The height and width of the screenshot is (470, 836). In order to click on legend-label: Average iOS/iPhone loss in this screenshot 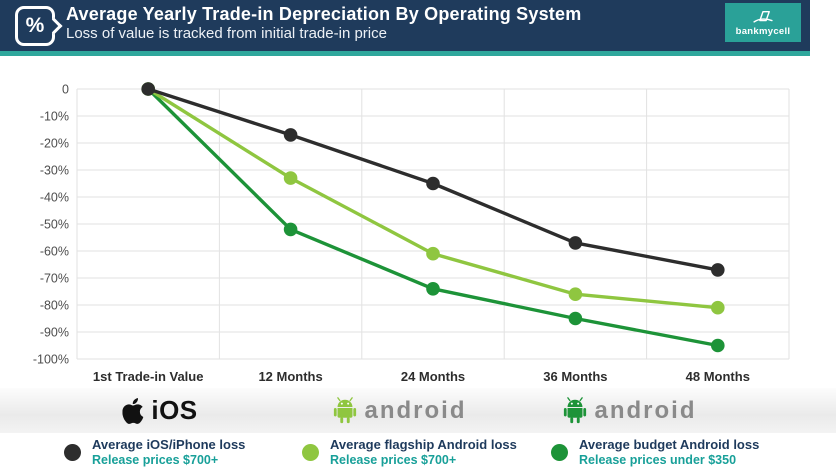, I will do `click(169, 444)`.